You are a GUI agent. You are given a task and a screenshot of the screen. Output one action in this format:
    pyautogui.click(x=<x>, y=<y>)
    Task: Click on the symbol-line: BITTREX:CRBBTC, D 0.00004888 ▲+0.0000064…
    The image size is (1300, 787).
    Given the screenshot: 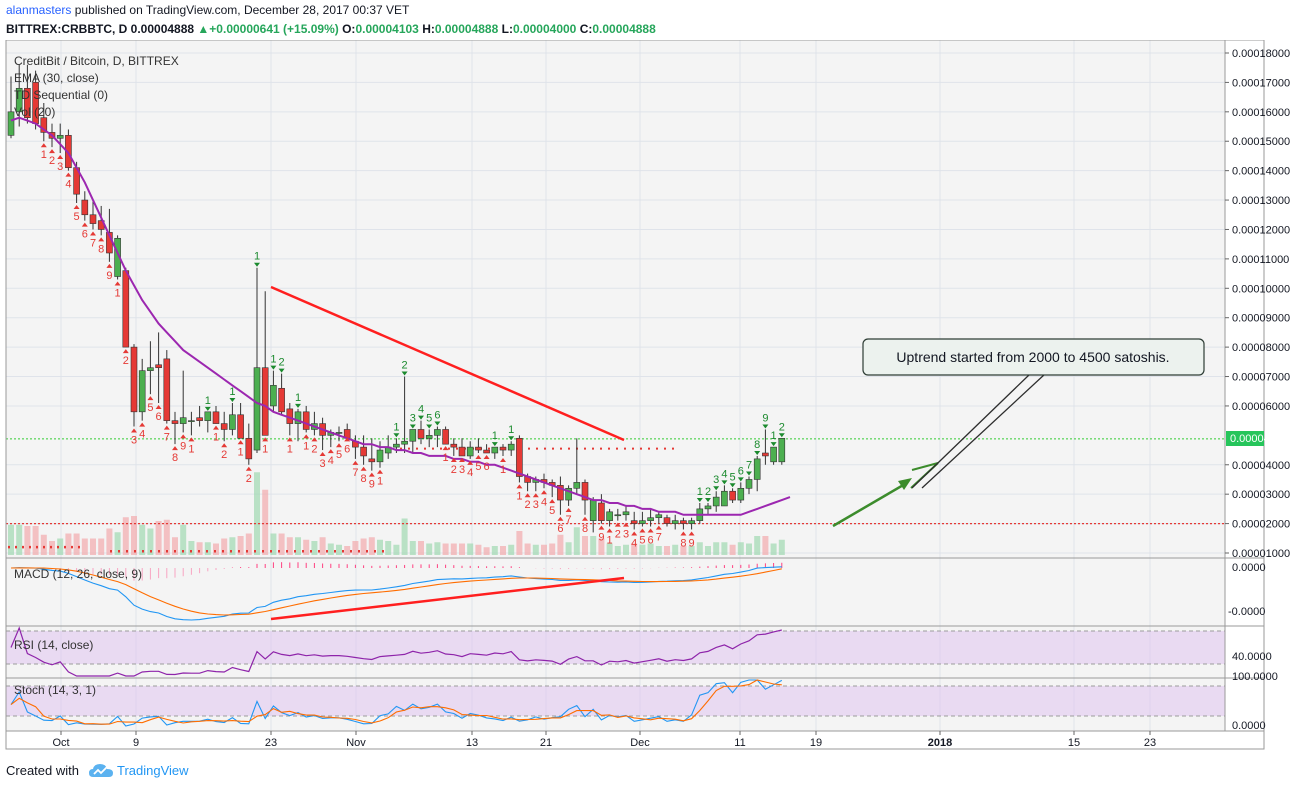 What is the action you would take?
    pyautogui.click(x=331, y=29)
    